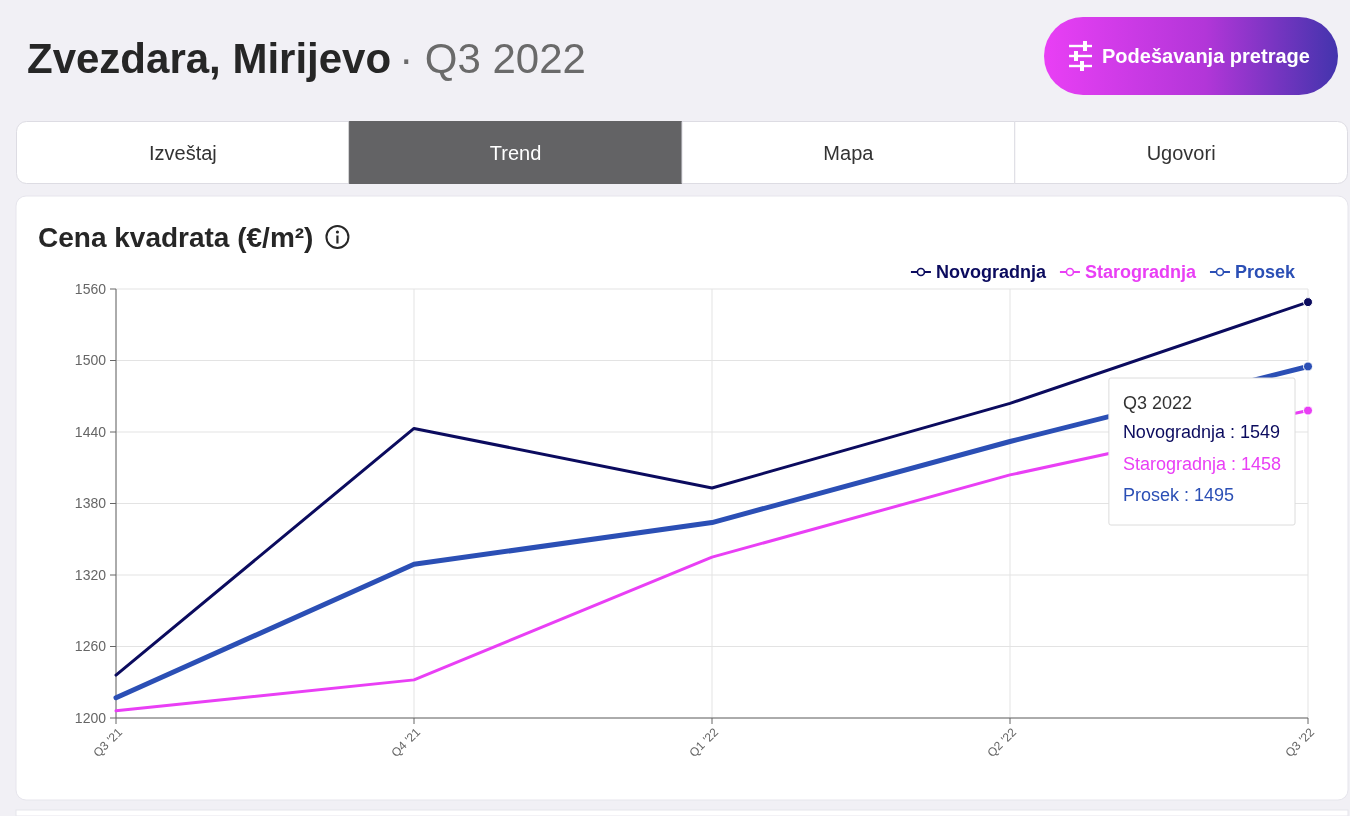 Image resolution: width=1350 pixels, height=816 pixels. Describe the element at coordinates (90, 431) in the screenshot. I see `y-tick-label: 1440` at that location.